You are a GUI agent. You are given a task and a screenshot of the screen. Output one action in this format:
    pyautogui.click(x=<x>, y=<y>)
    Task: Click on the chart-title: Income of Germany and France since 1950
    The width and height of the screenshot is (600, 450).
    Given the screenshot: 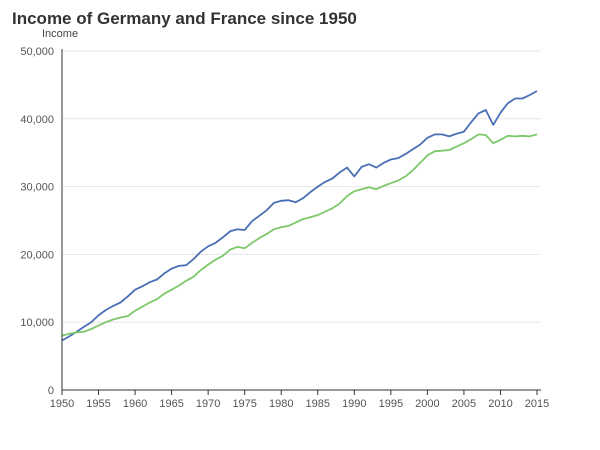 What is the action you would take?
    pyautogui.click(x=184, y=18)
    